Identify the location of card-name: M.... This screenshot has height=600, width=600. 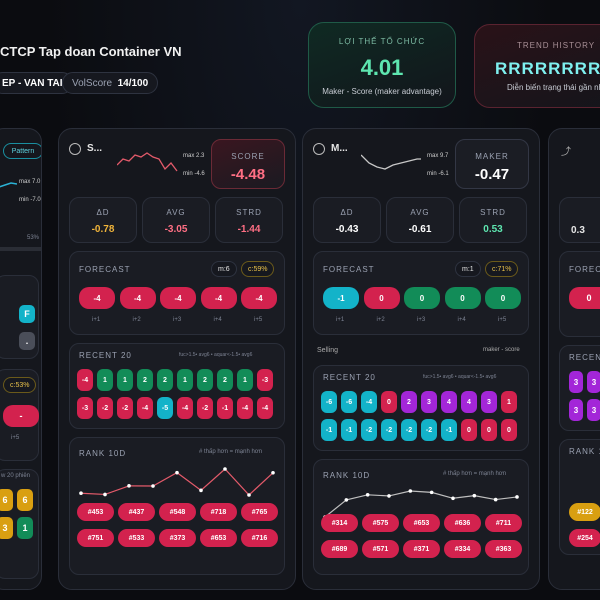
(339, 148).